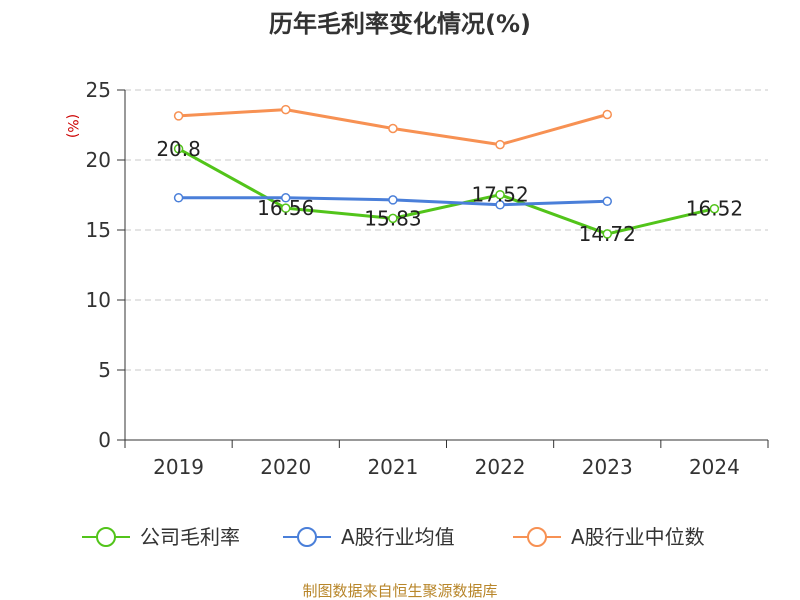 The height and width of the screenshot is (600, 800). I want to click on legend: 公司毛利率 A股行业均值 A股行业中位数, so click(393, 537).